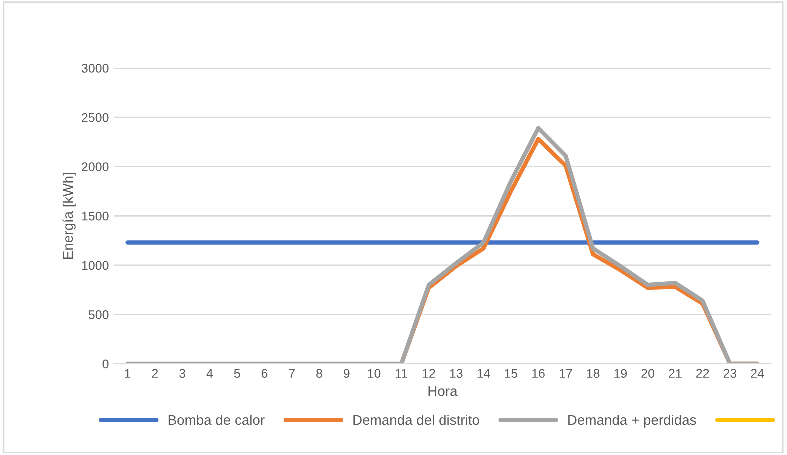  What do you see at coordinates (98, 315) in the screenshot?
I see `y-tick-label: 500` at bounding box center [98, 315].